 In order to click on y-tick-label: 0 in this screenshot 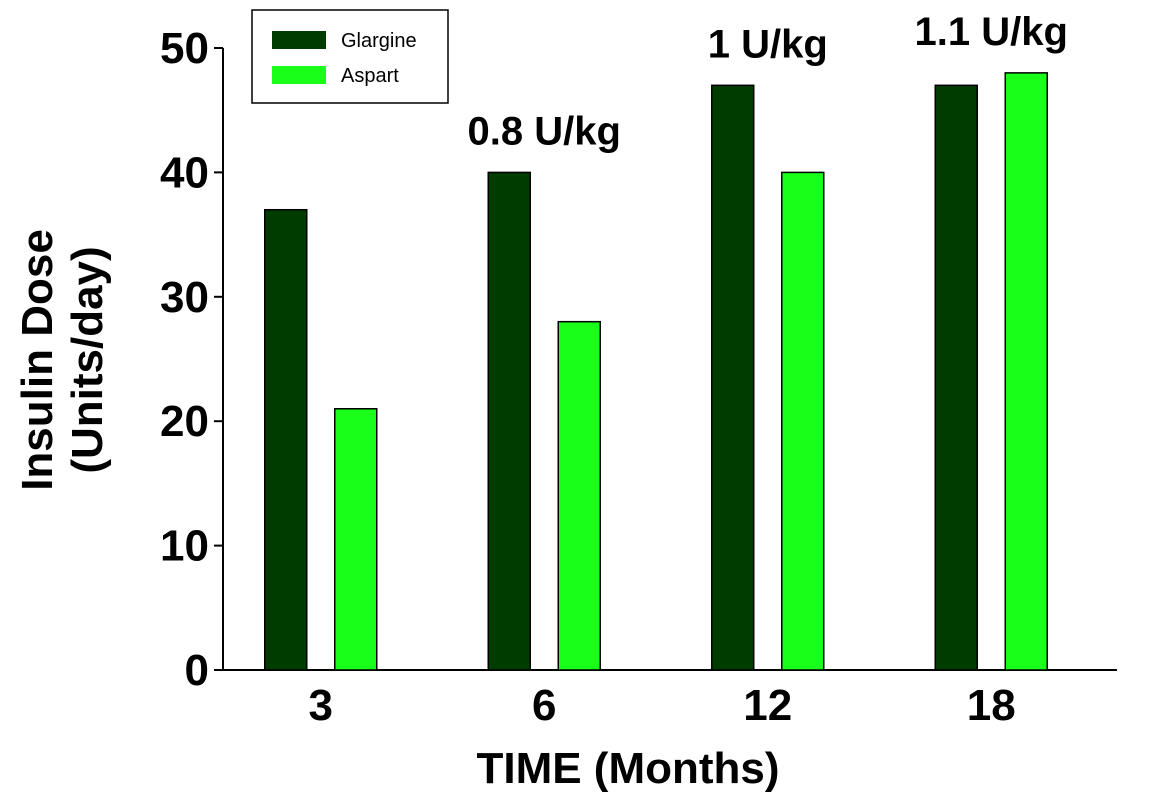, I will do `click(197, 670)`.